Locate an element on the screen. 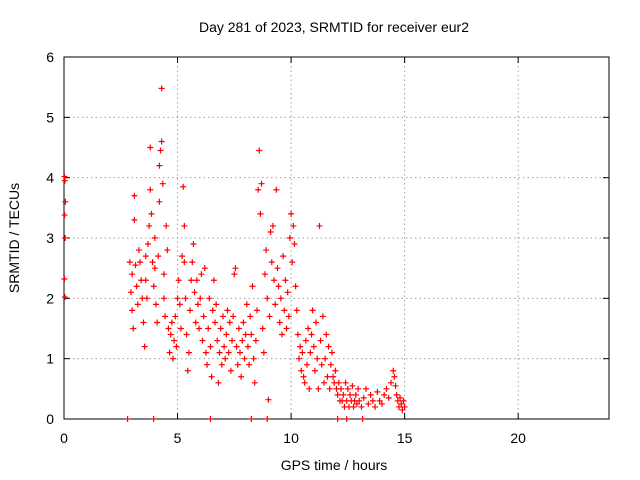 The height and width of the screenshot is (480, 640). x-tick-label: 15 is located at coordinates (405, 438).